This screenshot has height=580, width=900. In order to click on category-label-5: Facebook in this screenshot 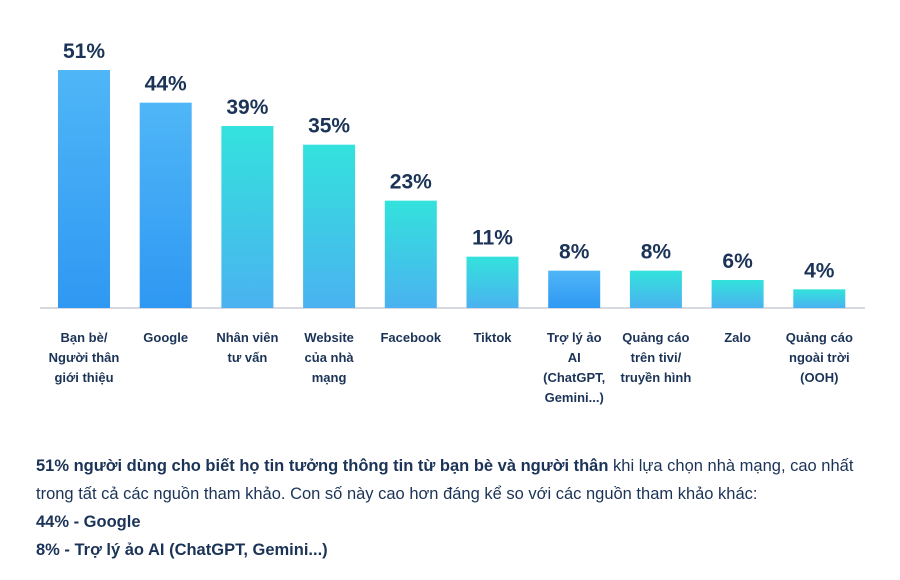, I will do `click(410, 337)`.